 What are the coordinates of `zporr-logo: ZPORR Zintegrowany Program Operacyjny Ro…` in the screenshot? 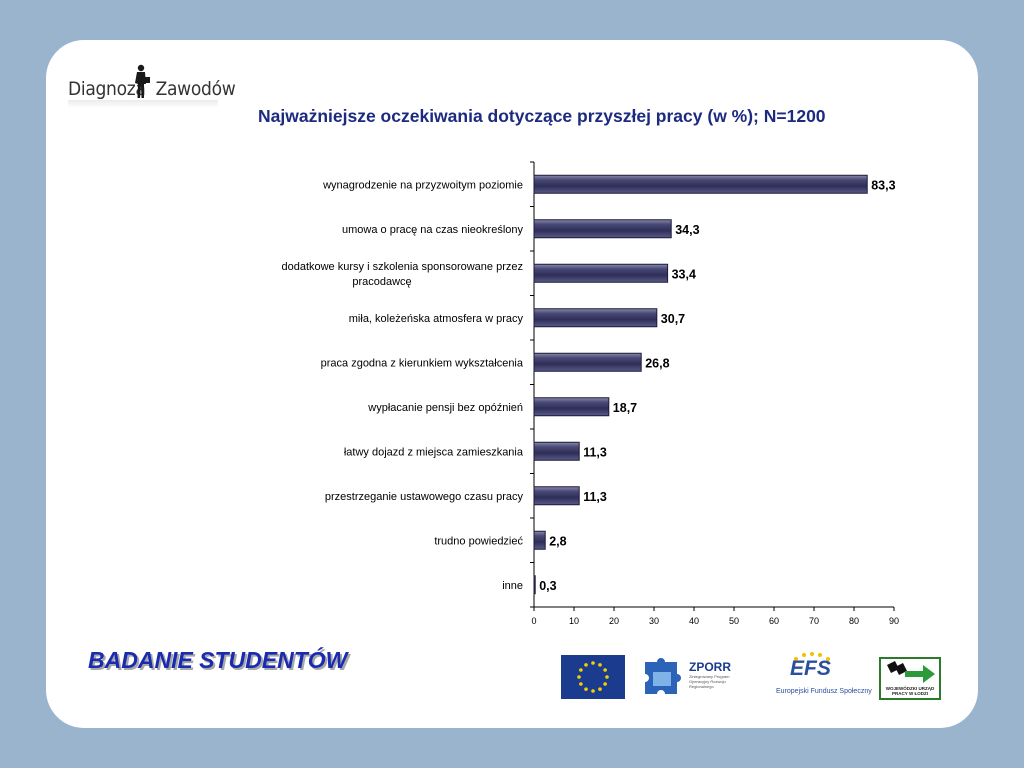 It's located at (693, 678).